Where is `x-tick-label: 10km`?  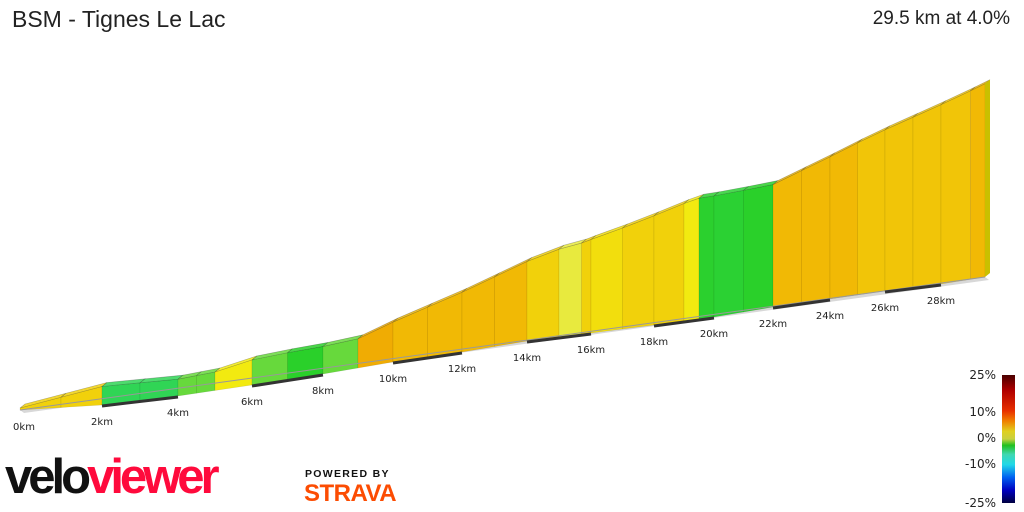
x-tick-label: 10km is located at coordinates (393, 379).